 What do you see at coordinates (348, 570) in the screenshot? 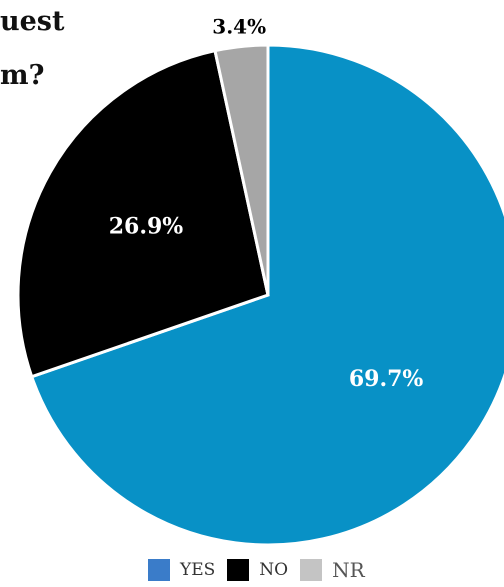
I see `legend-label-nr: NR` at bounding box center [348, 570].